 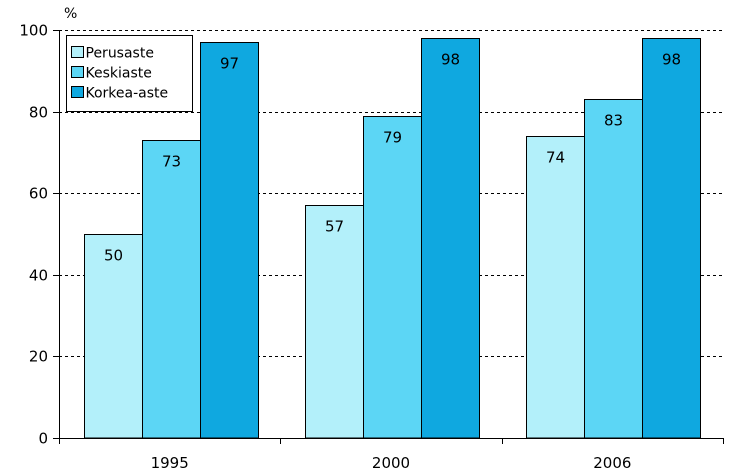 I want to click on bar-keskiaste-2006, so click(x=613, y=269).